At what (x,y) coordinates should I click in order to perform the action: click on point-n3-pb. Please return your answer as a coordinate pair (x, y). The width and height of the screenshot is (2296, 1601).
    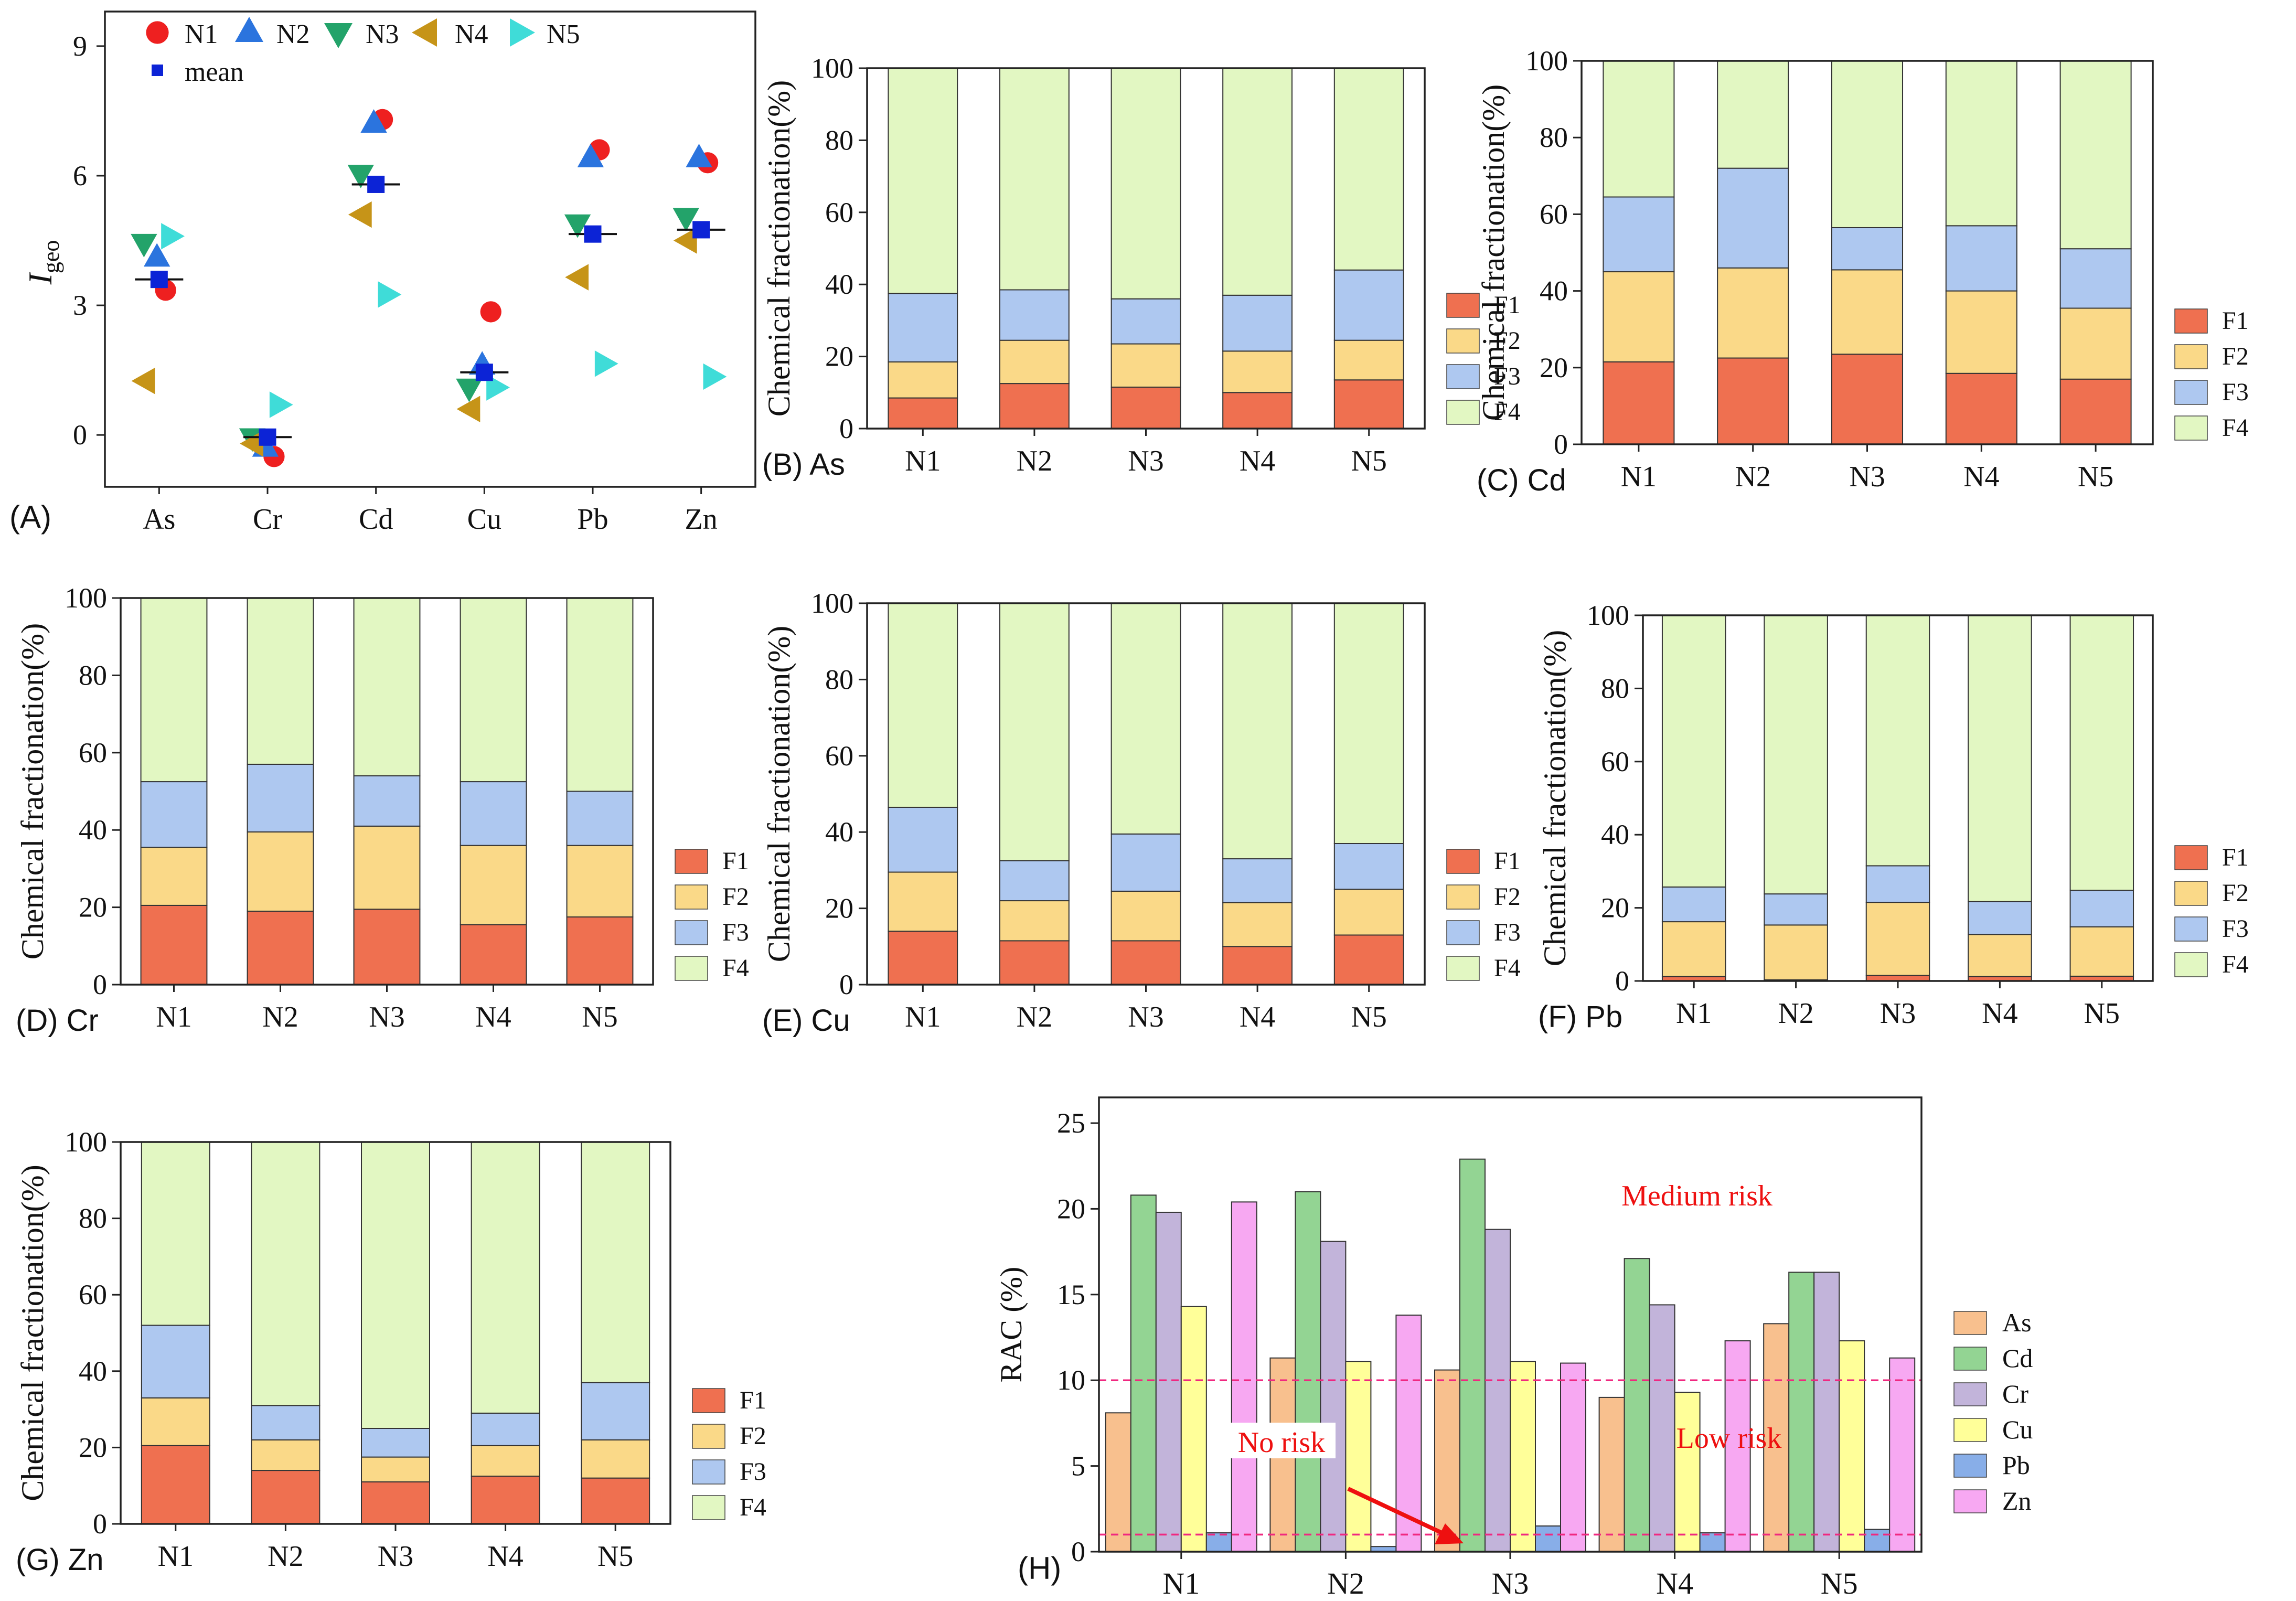
    Looking at the image, I should click on (577, 226).